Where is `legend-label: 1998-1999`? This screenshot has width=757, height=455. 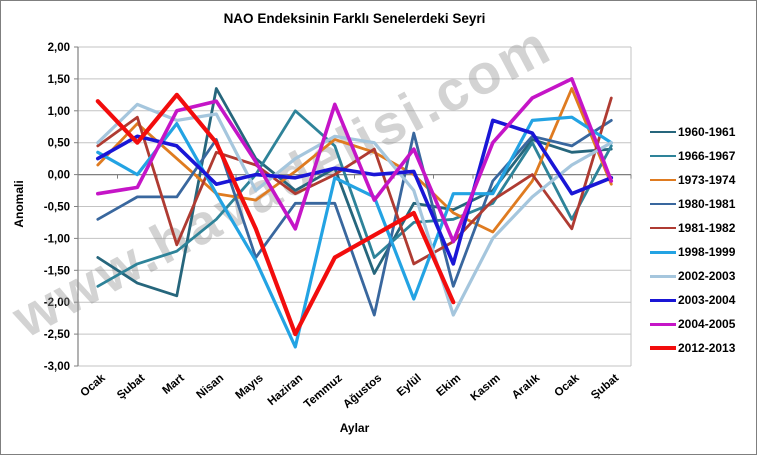
legend-label: 1998-1999 is located at coordinates (707, 252).